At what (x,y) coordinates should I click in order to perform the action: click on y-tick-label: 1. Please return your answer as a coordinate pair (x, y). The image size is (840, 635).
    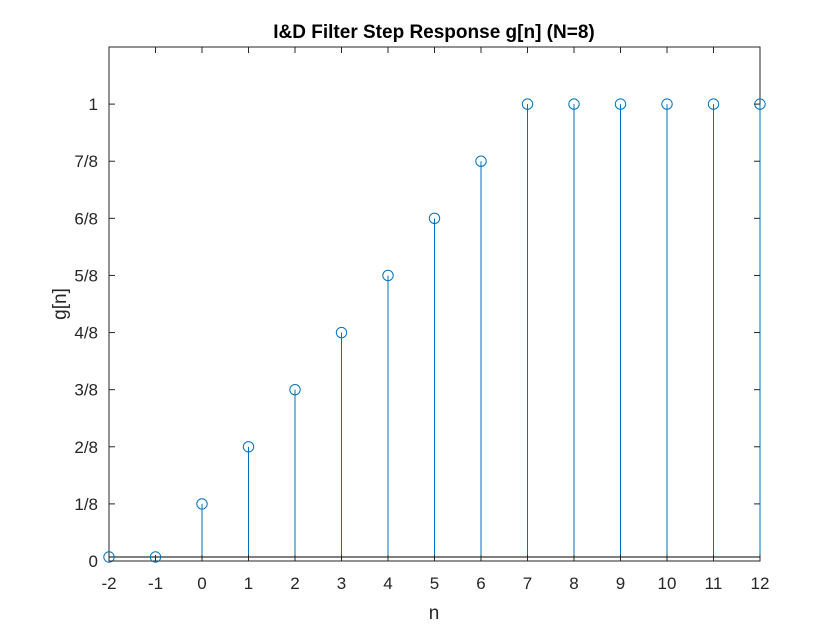
    Looking at the image, I should click on (93, 104).